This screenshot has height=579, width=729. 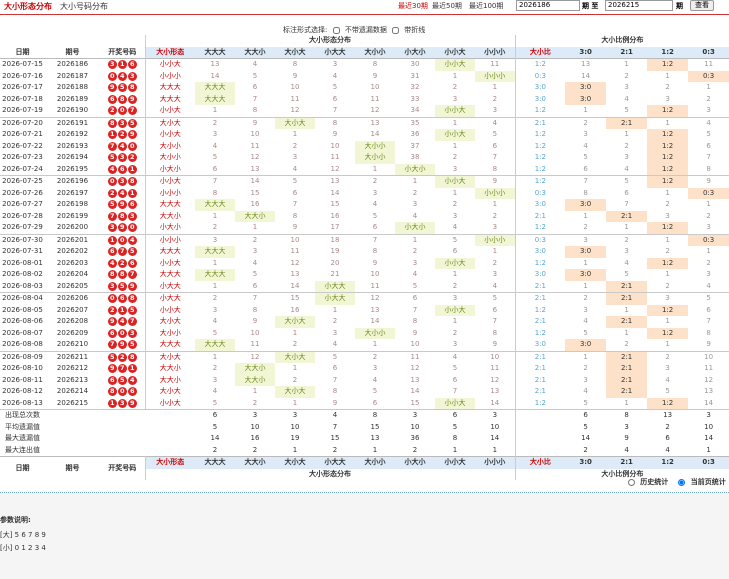 What do you see at coordinates (255, 145) in the screenshot?
I see `omission-cell: 11` at bounding box center [255, 145].